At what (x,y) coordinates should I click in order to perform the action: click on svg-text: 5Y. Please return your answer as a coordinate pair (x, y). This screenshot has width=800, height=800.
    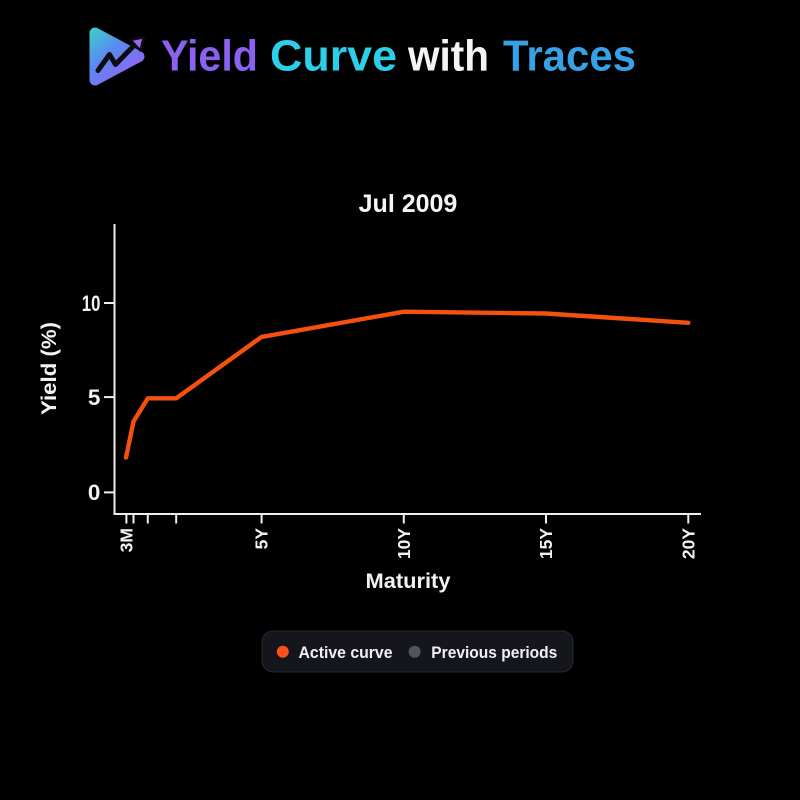
    Looking at the image, I should click on (262, 539).